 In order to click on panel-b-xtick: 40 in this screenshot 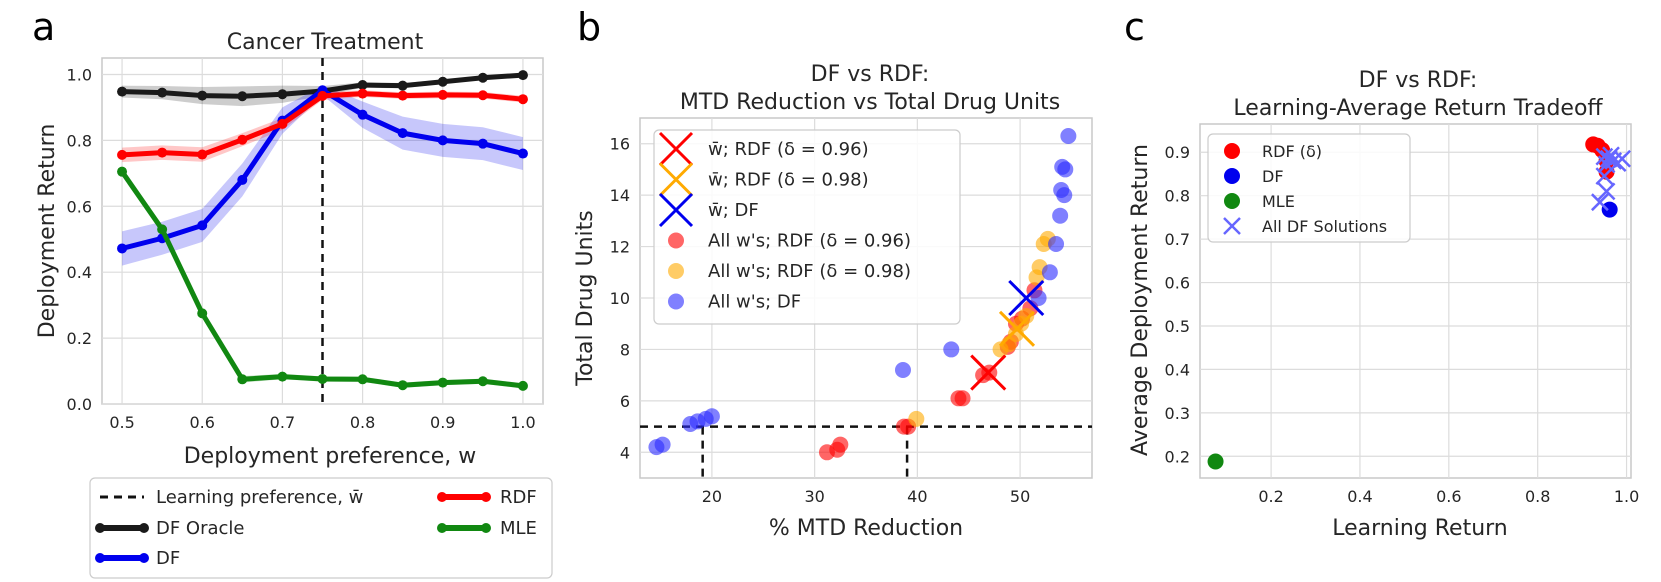, I will do `click(917, 496)`.